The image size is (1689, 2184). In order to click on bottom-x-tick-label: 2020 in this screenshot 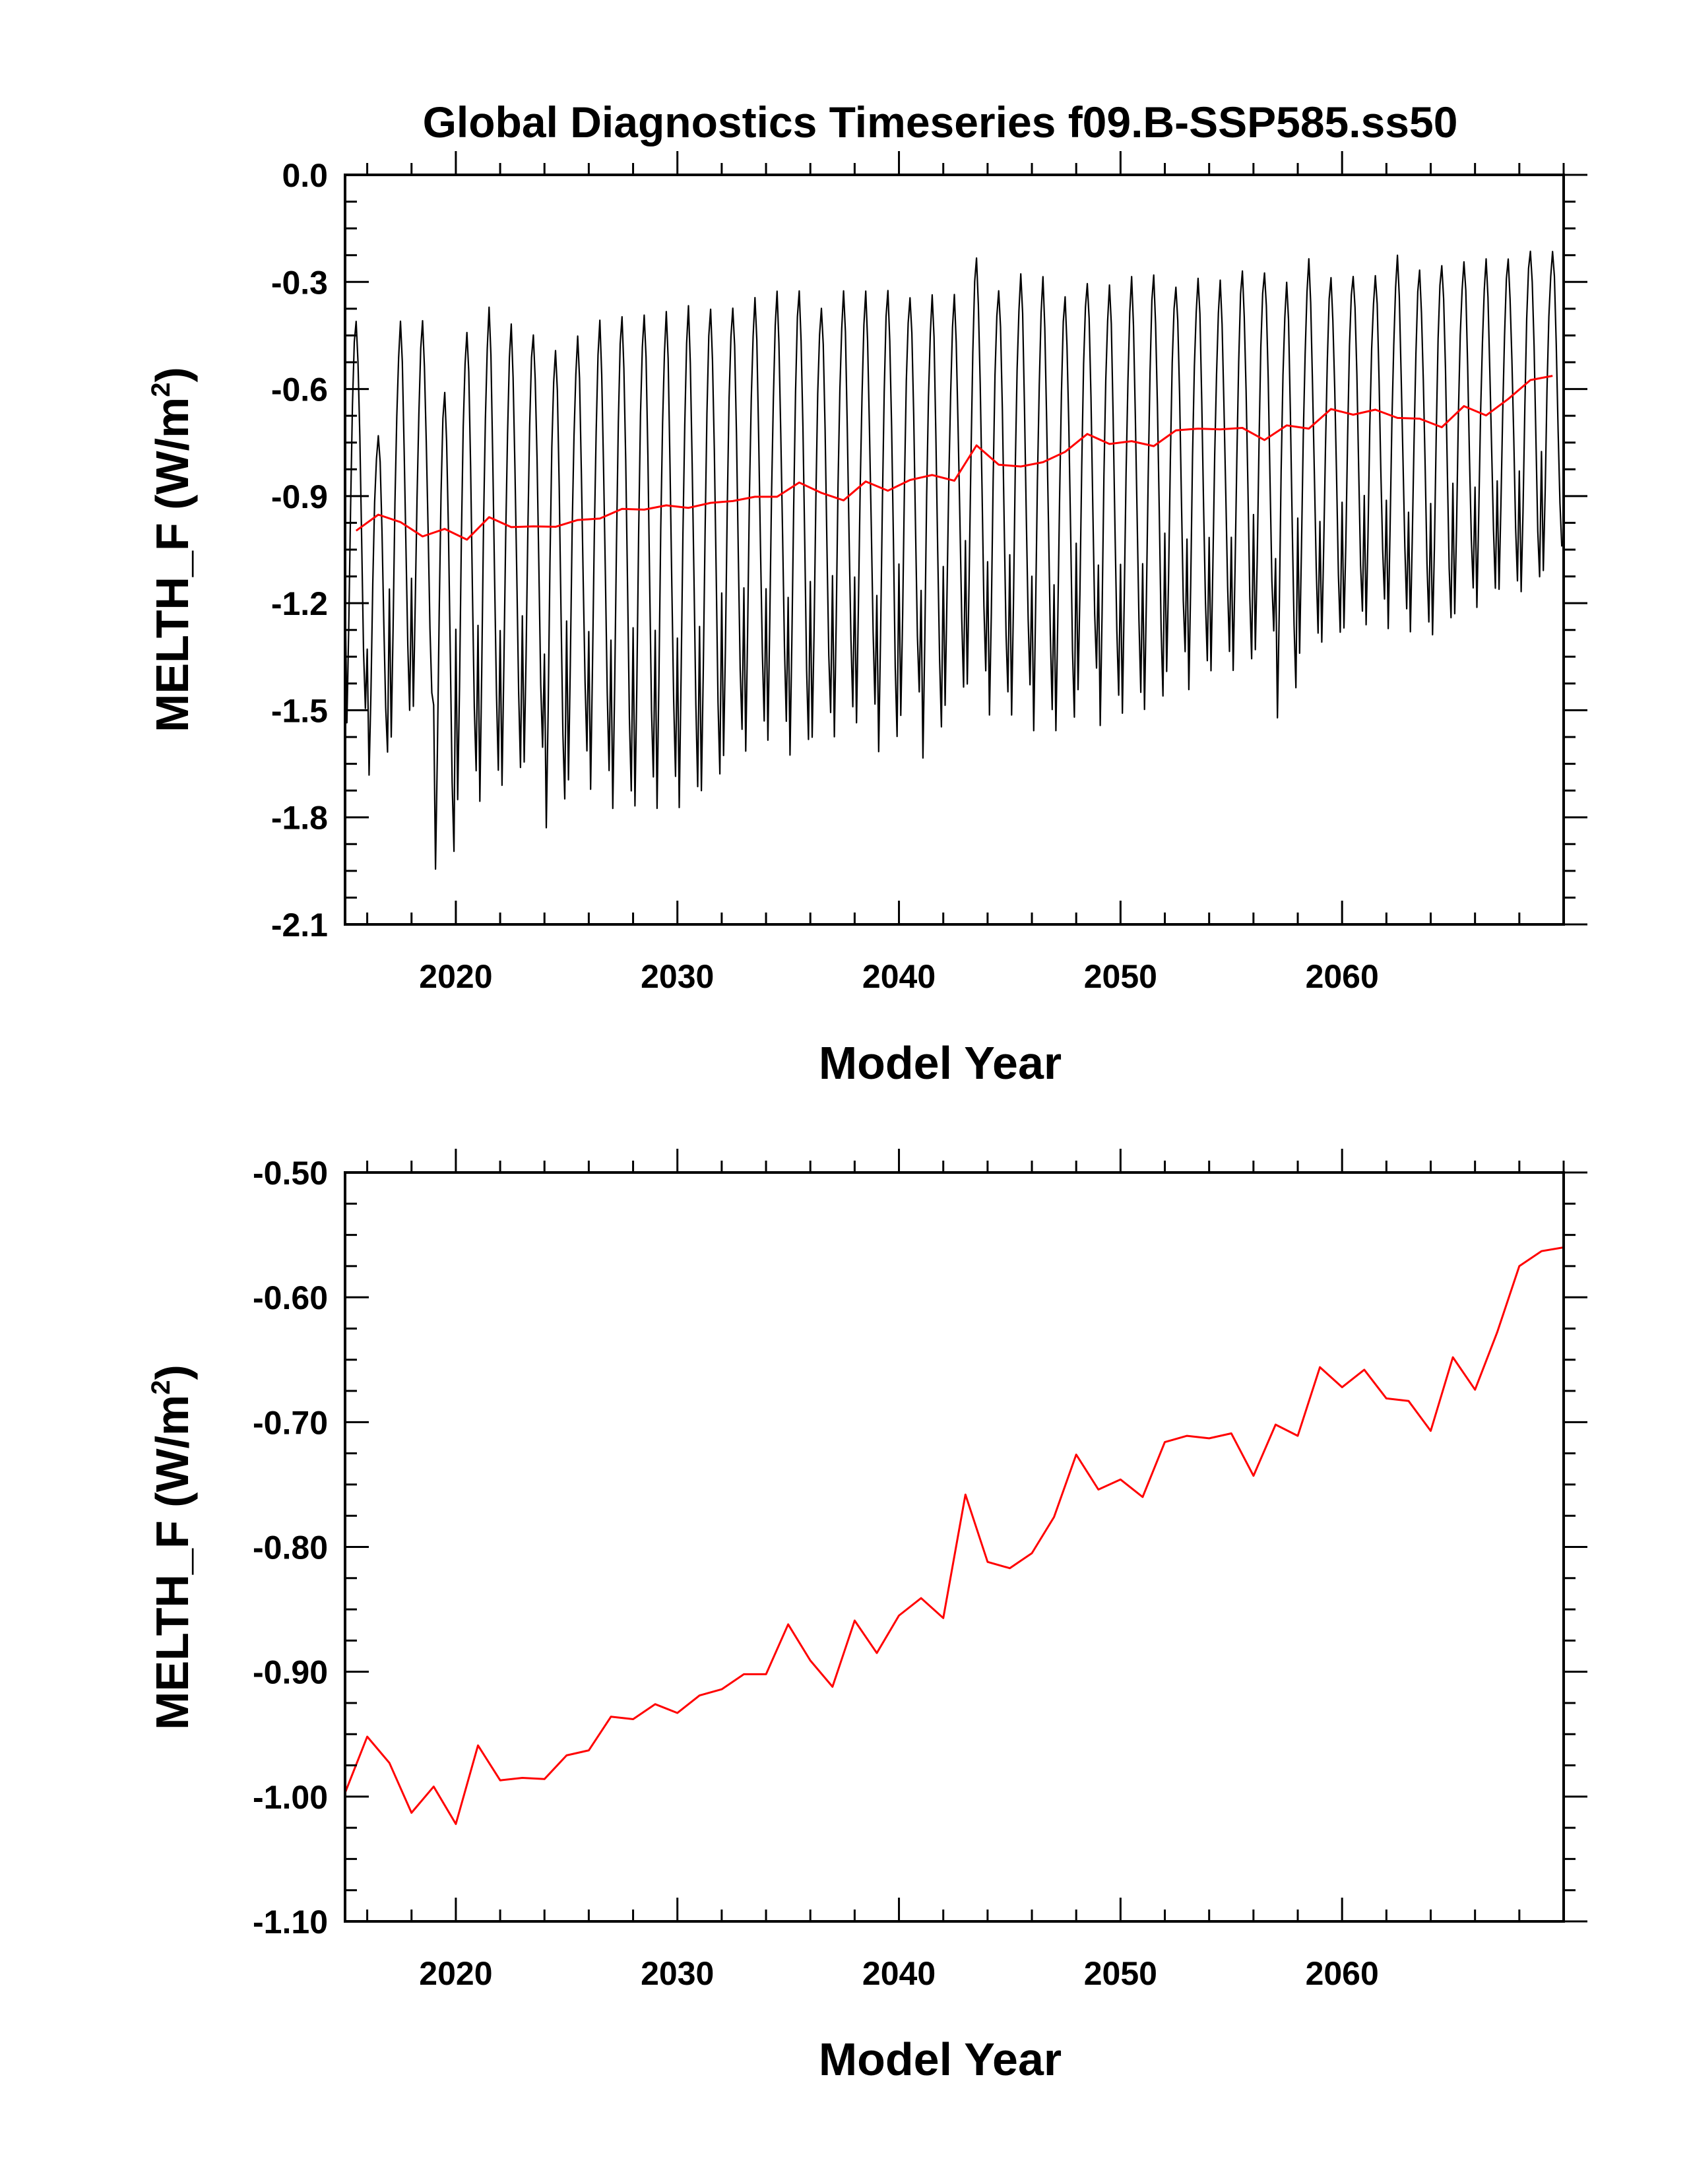, I will do `click(456, 1973)`.